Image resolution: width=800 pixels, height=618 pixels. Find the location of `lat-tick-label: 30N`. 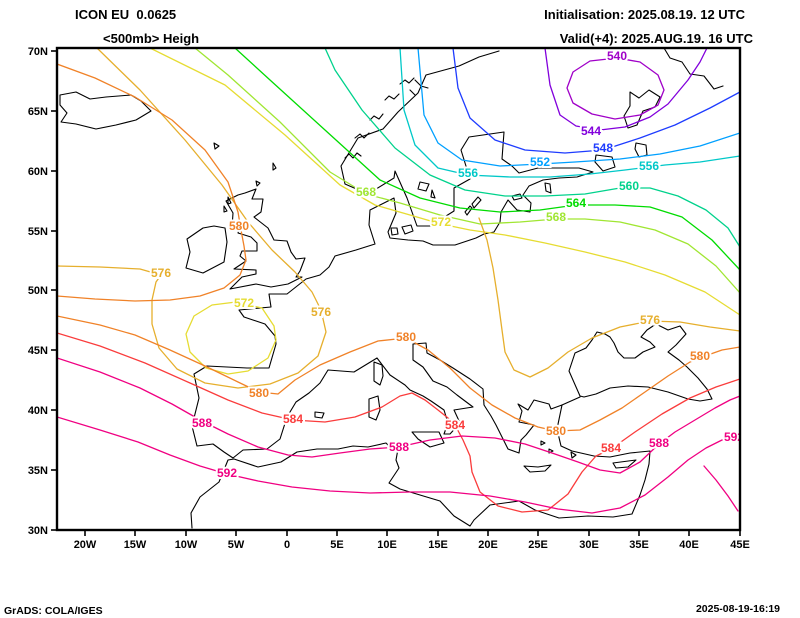

lat-tick-label: 30N is located at coordinates (38, 531).